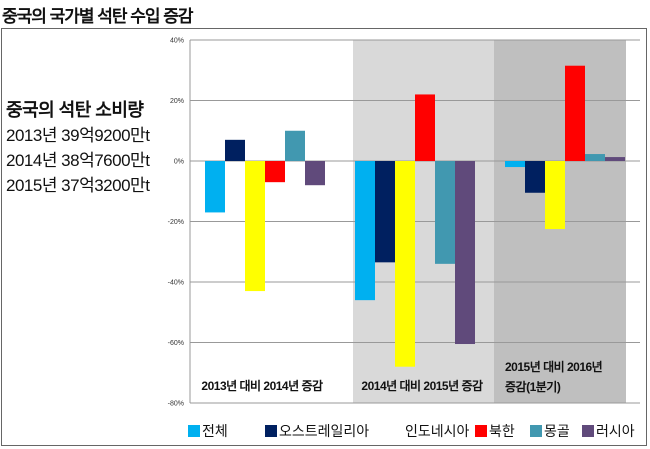 The width and height of the screenshot is (650, 449). I want to click on chart-title: 중국의 국가별 석탄 수입 증감, so click(98, 16).